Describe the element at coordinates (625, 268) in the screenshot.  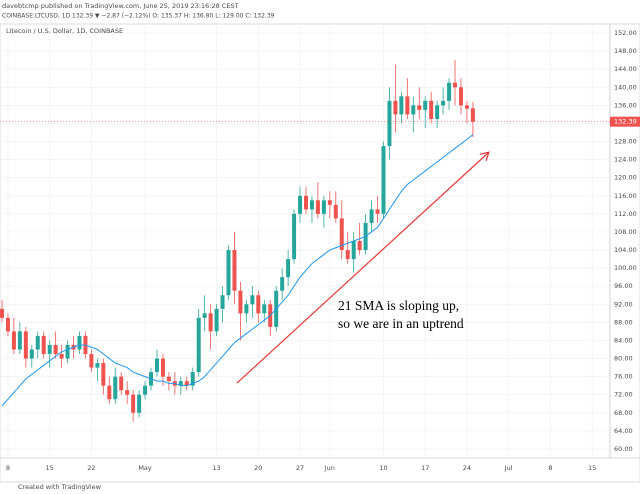
I see `y-tick-label: 100.00` at that location.